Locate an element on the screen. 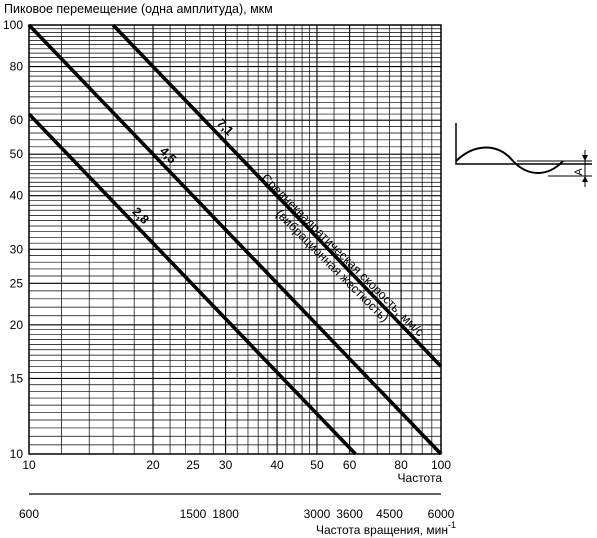  y-tick-label: 100 is located at coordinates (13, 25).